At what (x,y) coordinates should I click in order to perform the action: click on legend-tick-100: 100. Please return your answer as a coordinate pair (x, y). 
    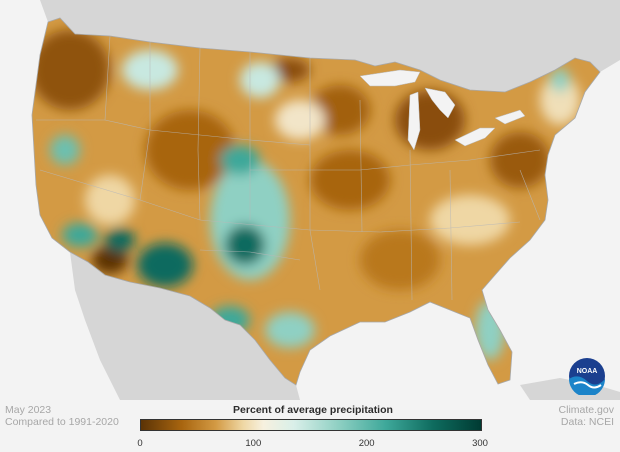
    Looking at the image, I should click on (253, 443).